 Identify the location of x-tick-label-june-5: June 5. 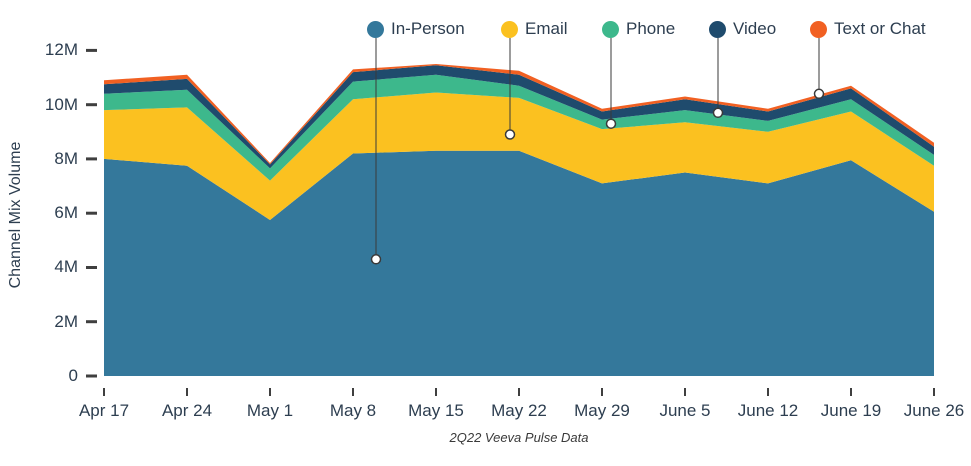
(685, 410).